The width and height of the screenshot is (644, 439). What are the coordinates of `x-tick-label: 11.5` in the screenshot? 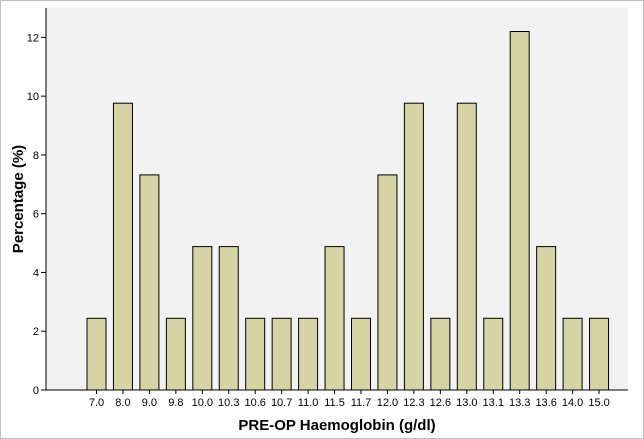 It's located at (334, 403).